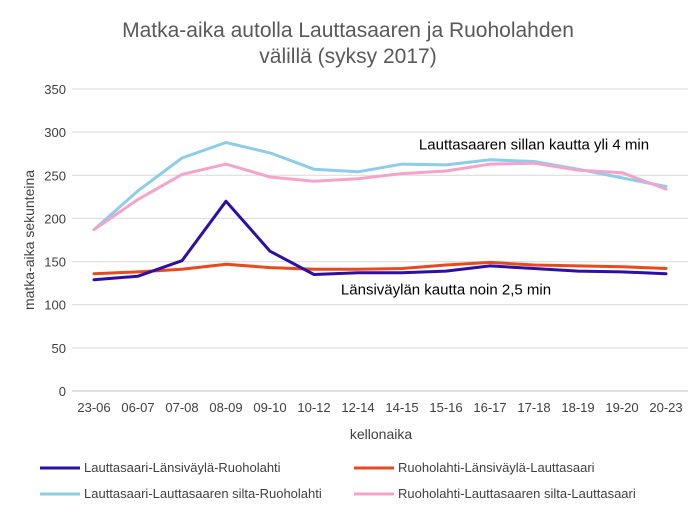 This screenshot has width=700, height=522. Describe the element at coordinates (489, 407) in the screenshot. I see `x-tick-label: 16-17` at that location.